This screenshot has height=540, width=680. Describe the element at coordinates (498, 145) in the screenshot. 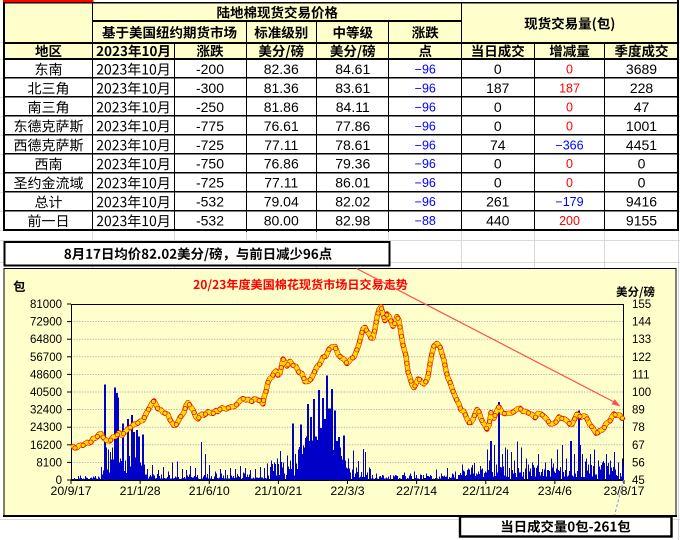

I see `svg-text: 74` at that location.